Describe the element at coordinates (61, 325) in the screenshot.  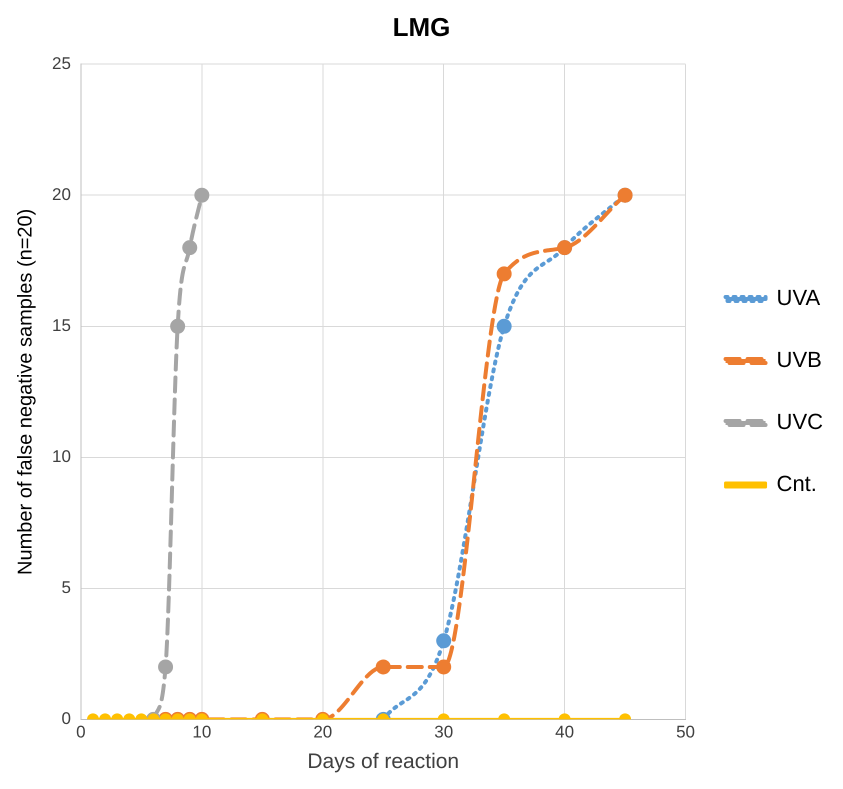
I see `y-tick-label: 15` at that location.